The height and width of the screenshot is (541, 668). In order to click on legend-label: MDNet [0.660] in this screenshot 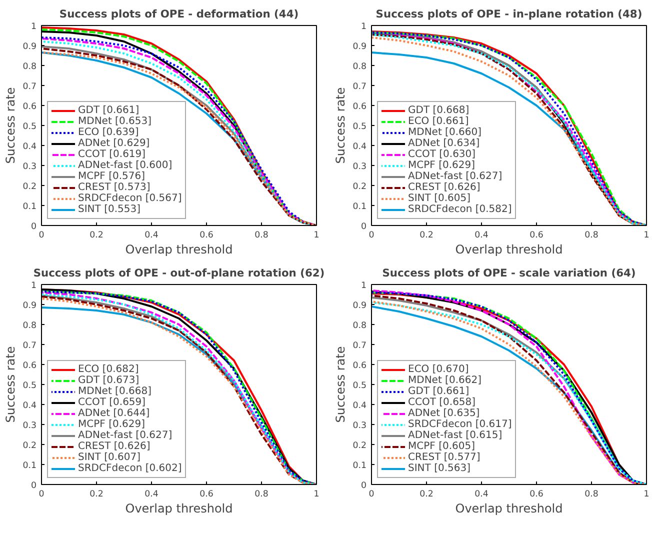, I will do `click(445, 132)`.